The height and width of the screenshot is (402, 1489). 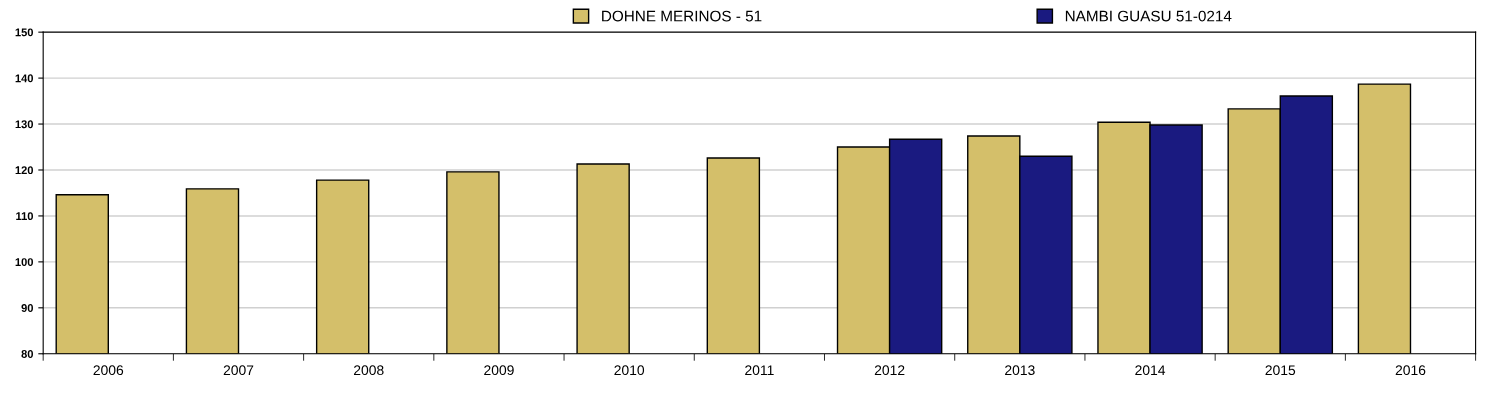 What do you see at coordinates (889, 370) in the screenshot?
I see `x-tick-label: 2012` at bounding box center [889, 370].